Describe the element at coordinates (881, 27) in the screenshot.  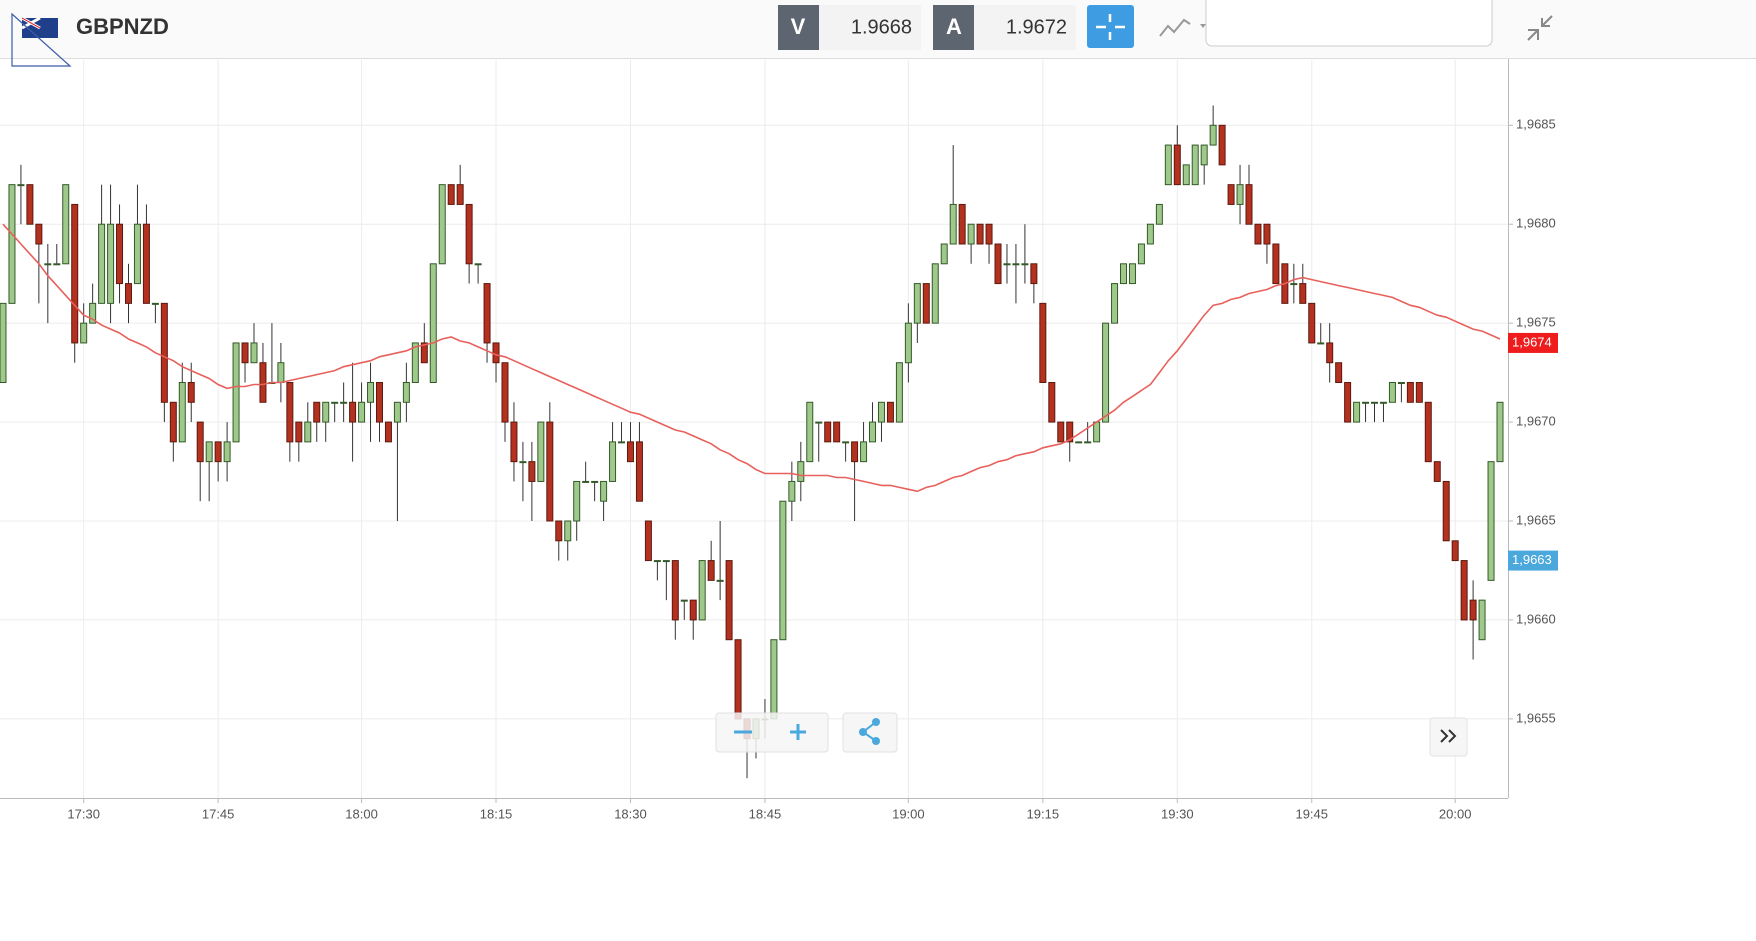
I see `sell-price: 1.9668` at that location.